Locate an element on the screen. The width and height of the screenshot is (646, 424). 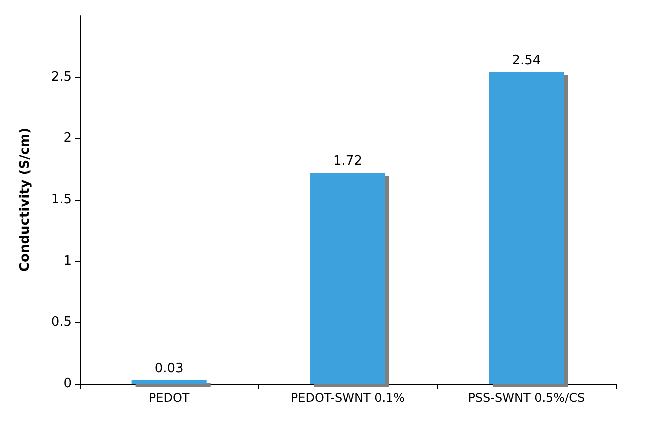
x-tick-label: PEDOT is located at coordinates (169, 398).